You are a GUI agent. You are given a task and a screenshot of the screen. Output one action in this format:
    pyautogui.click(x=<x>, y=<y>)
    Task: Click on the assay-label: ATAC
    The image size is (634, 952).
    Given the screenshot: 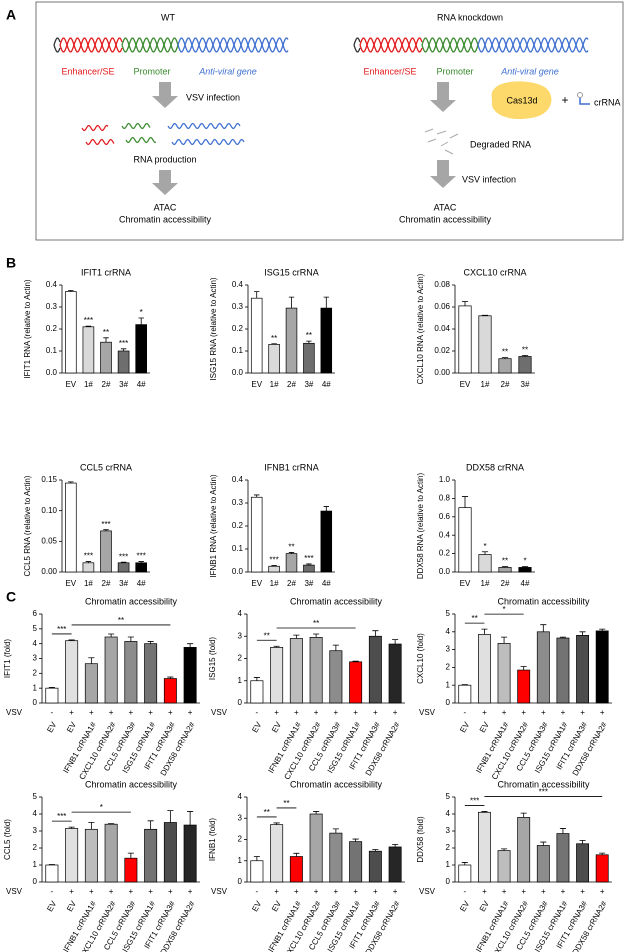 What is the action you would take?
    pyautogui.click(x=445, y=207)
    